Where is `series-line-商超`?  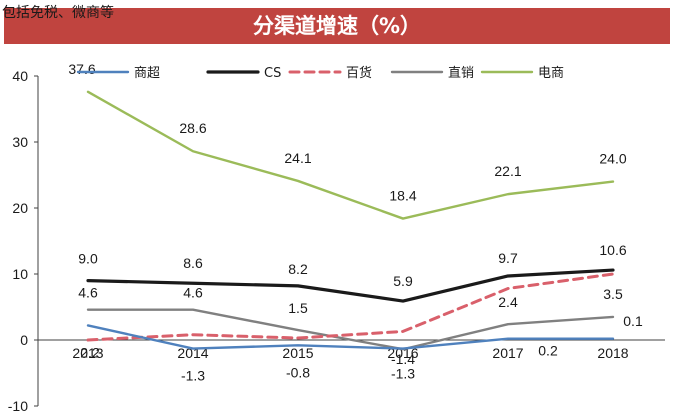
series-line-商超 is located at coordinates (350, 337).